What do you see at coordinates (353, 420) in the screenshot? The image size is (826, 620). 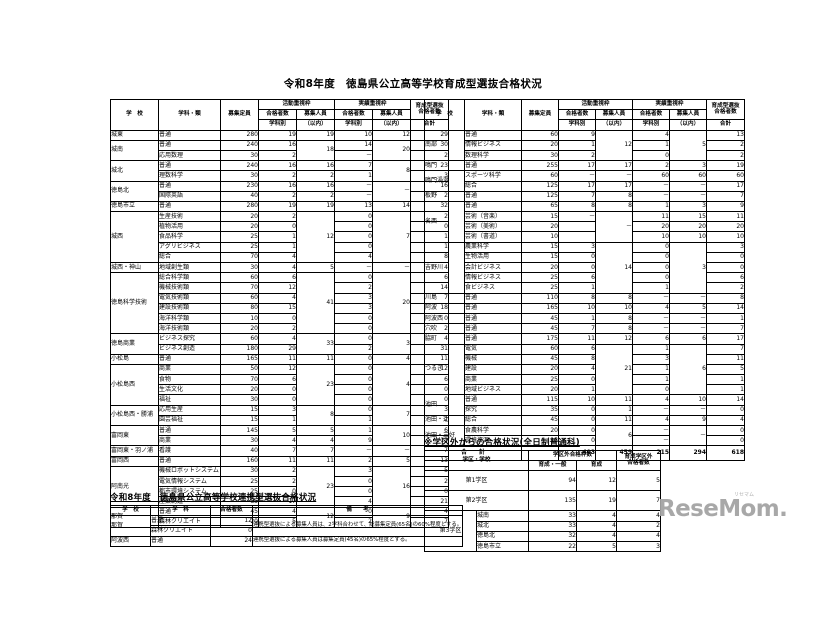 I see `cell-jisseki-pass: 1` at bounding box center [353, 420].